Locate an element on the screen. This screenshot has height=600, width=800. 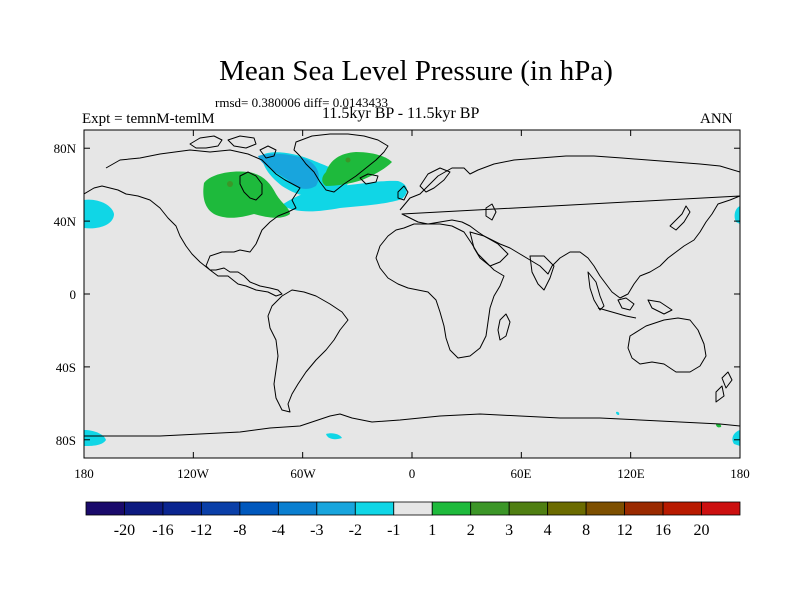
coastline-hudson-bay is located at coordinates (251, 186).